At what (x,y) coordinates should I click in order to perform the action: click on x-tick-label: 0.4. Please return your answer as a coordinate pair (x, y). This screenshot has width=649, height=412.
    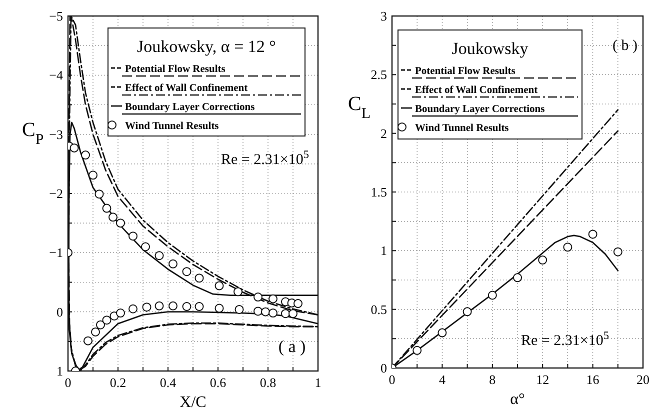
    Looking at the image, I should click on (168, 382).